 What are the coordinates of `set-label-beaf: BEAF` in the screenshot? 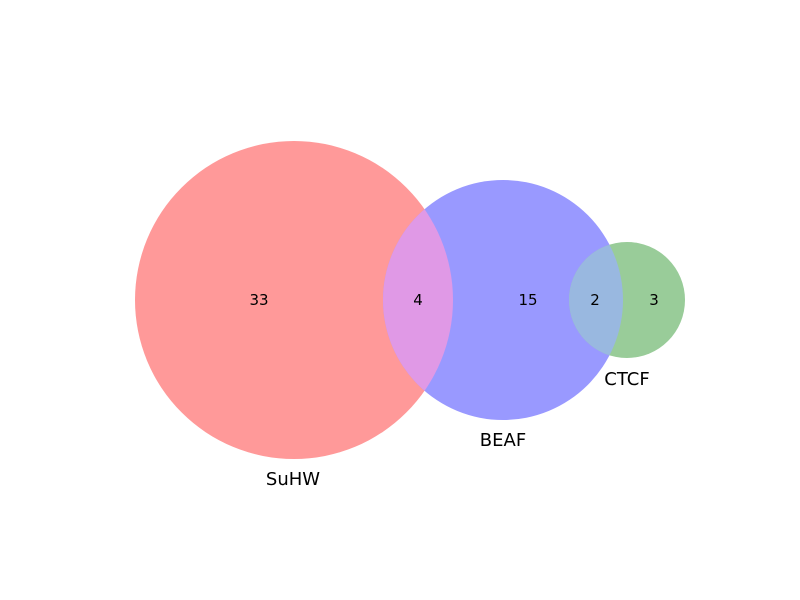 It's located at (503, 440).